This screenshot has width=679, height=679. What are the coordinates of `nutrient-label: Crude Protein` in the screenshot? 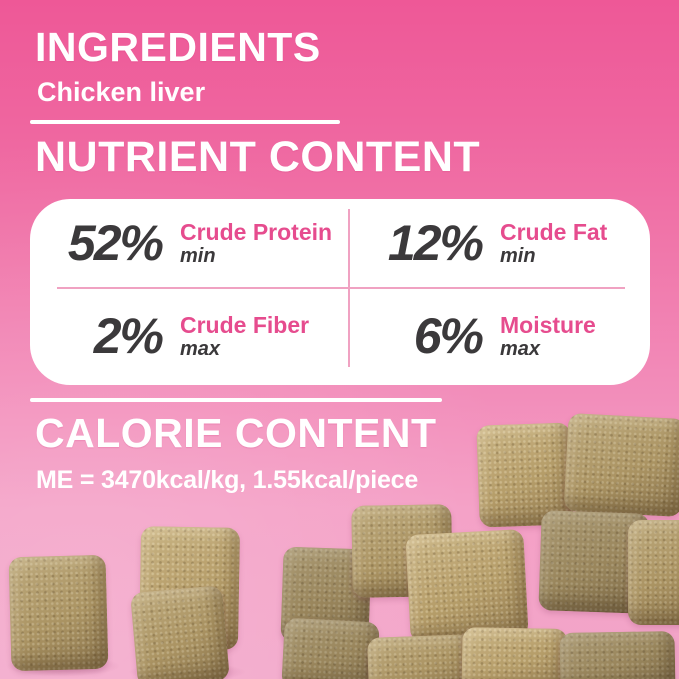 It's located at (256, 231).